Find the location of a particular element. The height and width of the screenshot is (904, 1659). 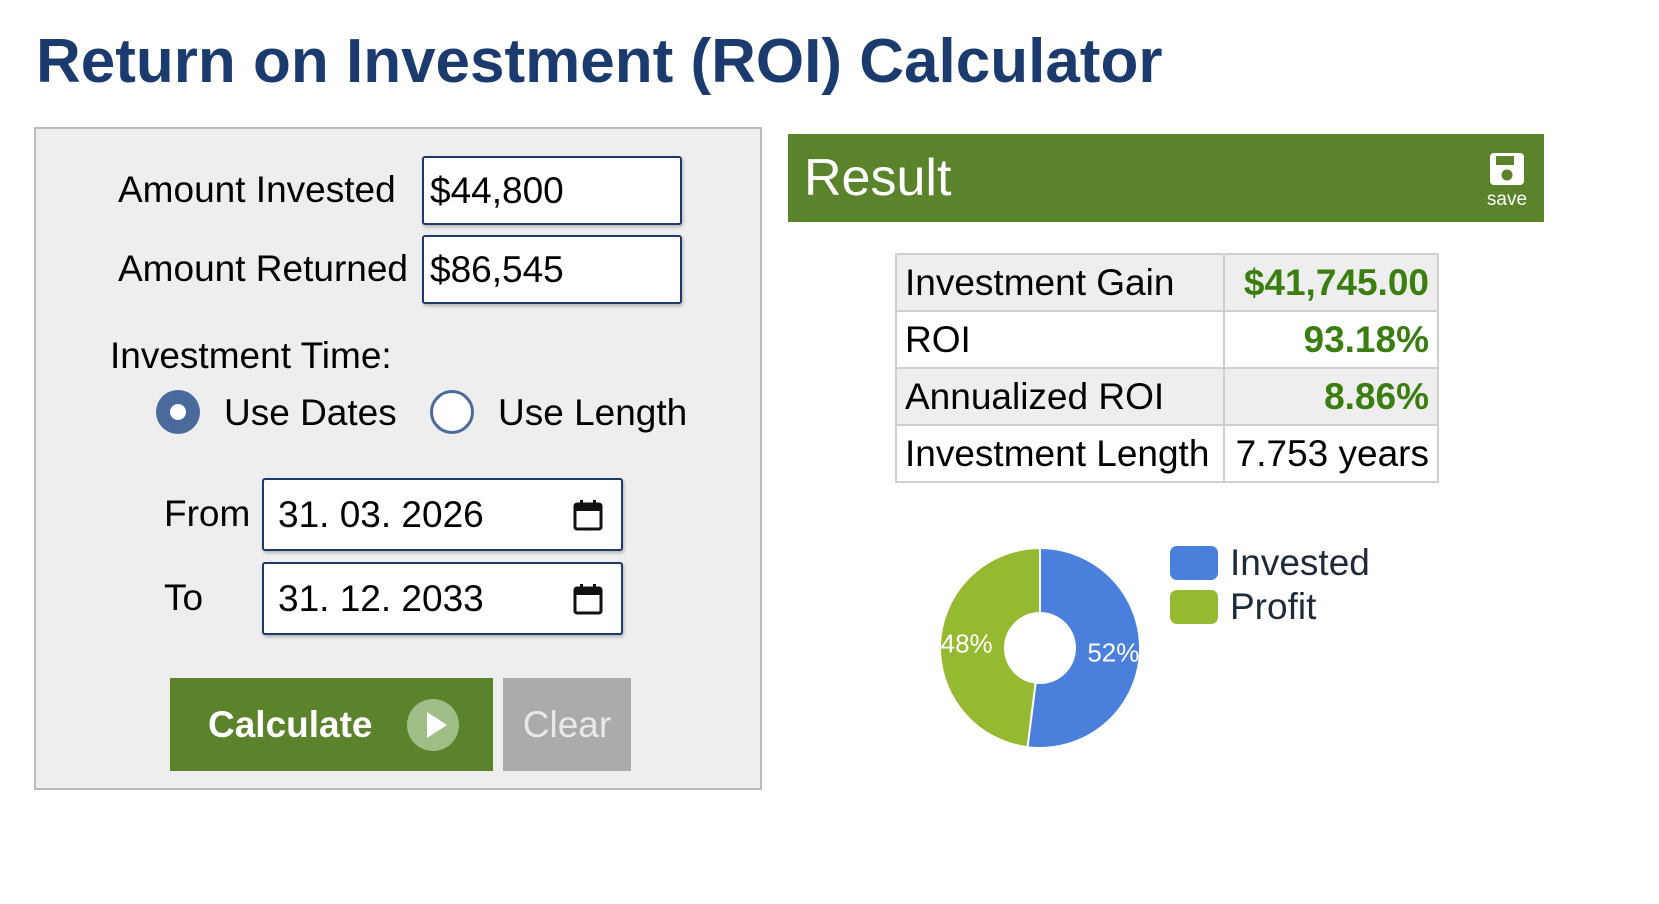

result-label: ROI is located at coordinates (1060, 339).